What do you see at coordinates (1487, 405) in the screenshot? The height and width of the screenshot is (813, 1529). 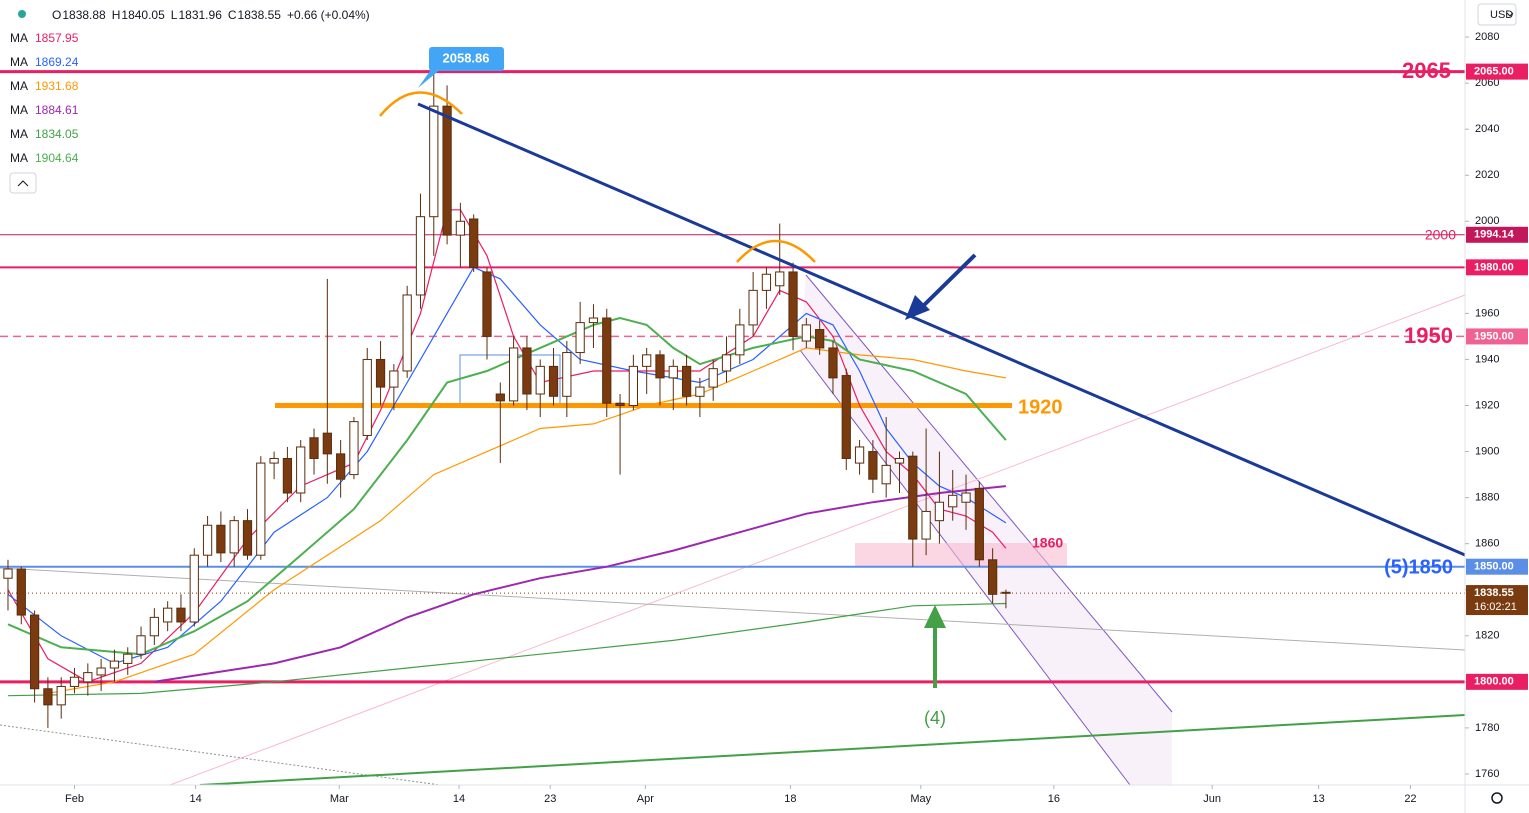 I see `y-tick-label: 1920` at bounding box center [1487, 405].